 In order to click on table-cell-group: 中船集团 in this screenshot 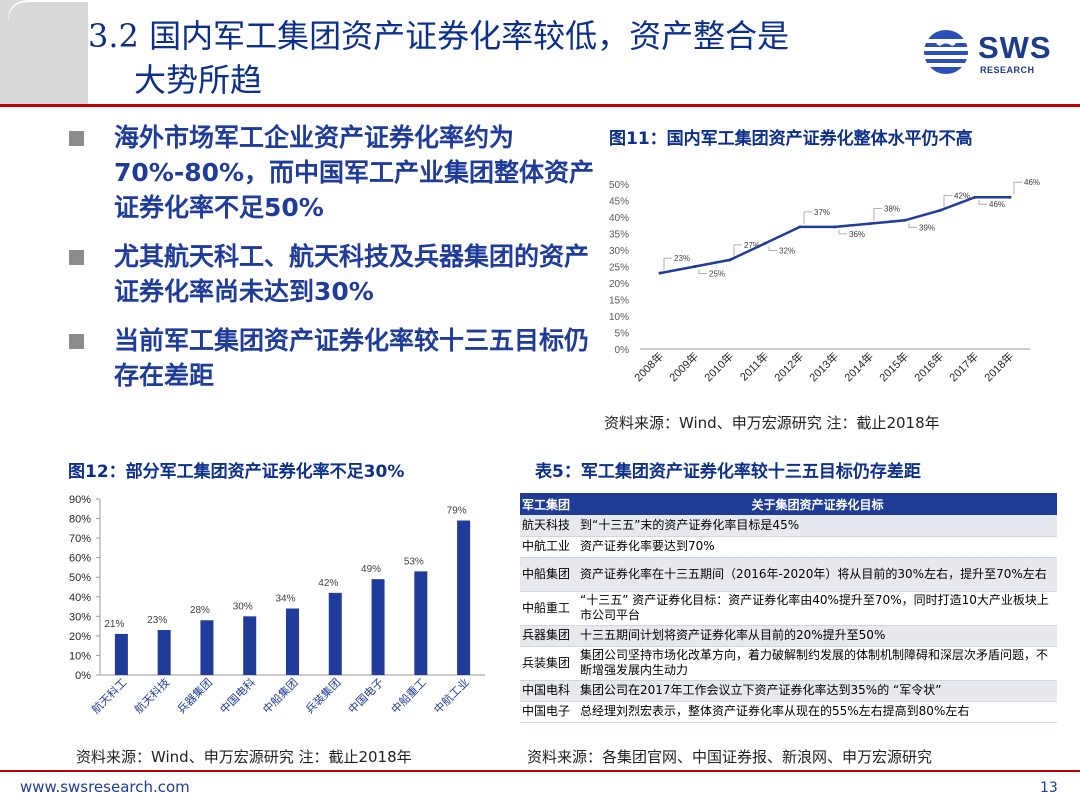, I will do `click(549, 574)`.